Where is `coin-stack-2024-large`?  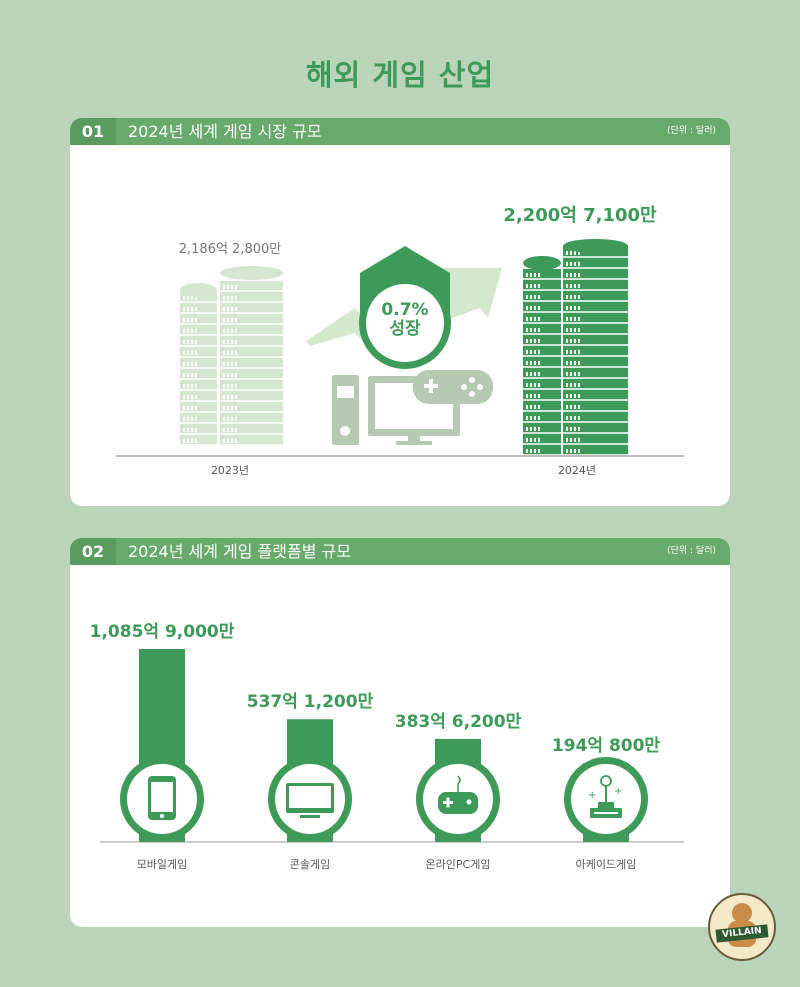 coin-stack-2024-large is located at coordinates (595, 347).